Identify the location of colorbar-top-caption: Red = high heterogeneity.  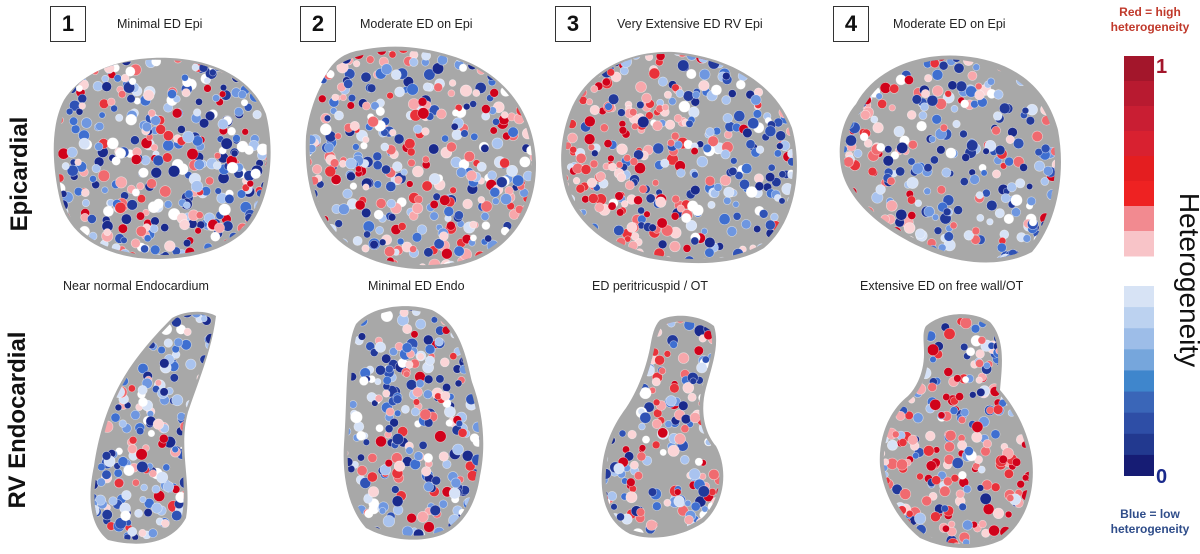
(1150, 20).